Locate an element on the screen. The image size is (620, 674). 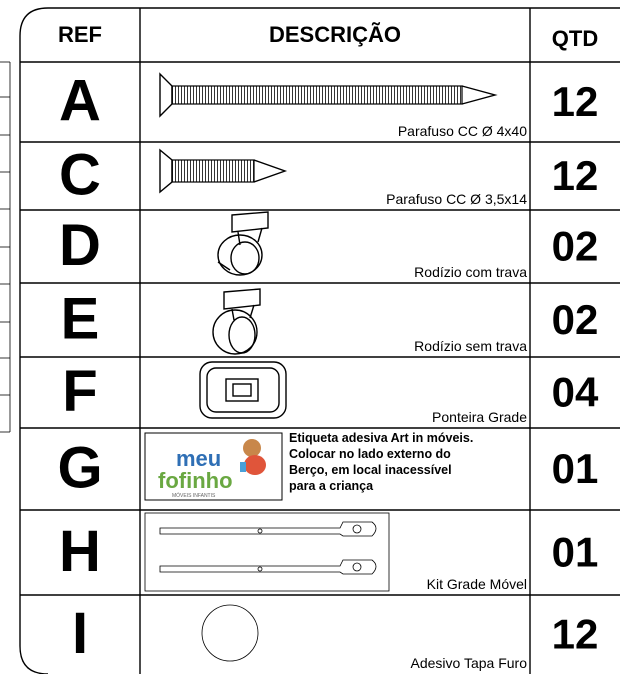
description: Ponteira Grade is located at coordinates (479, 417).